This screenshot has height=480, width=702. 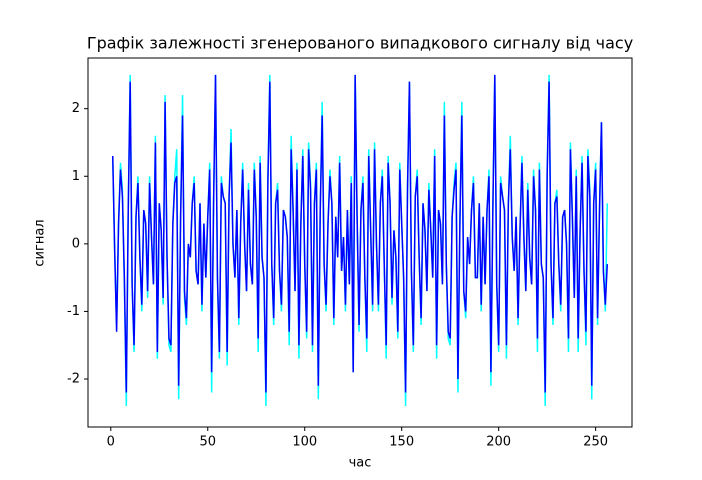 I want to click on x-tick-label: 150, so click(x=401, y=442).